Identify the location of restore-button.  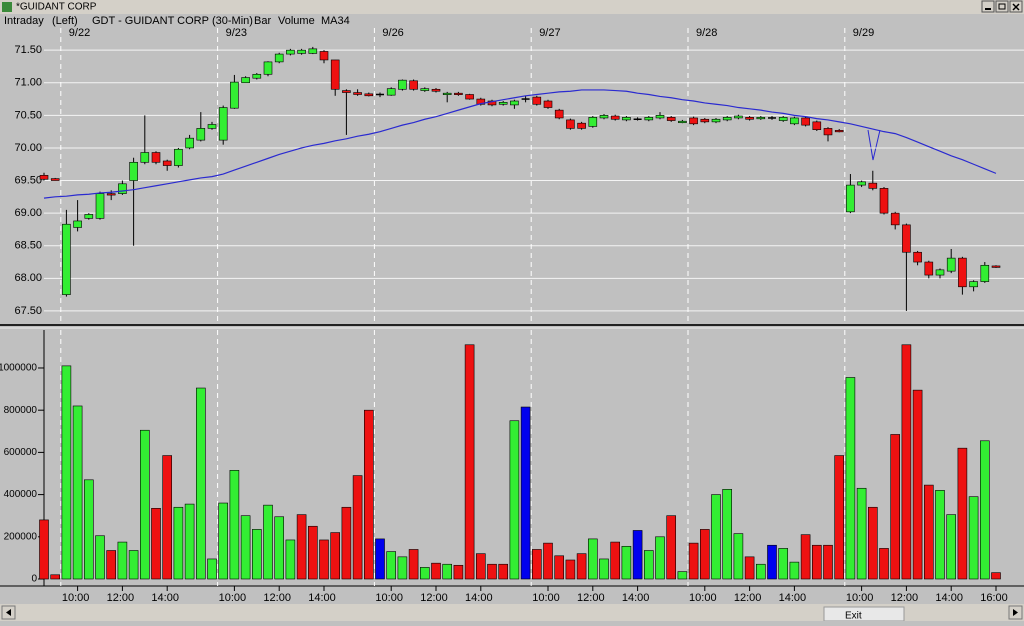
(1002, 6).